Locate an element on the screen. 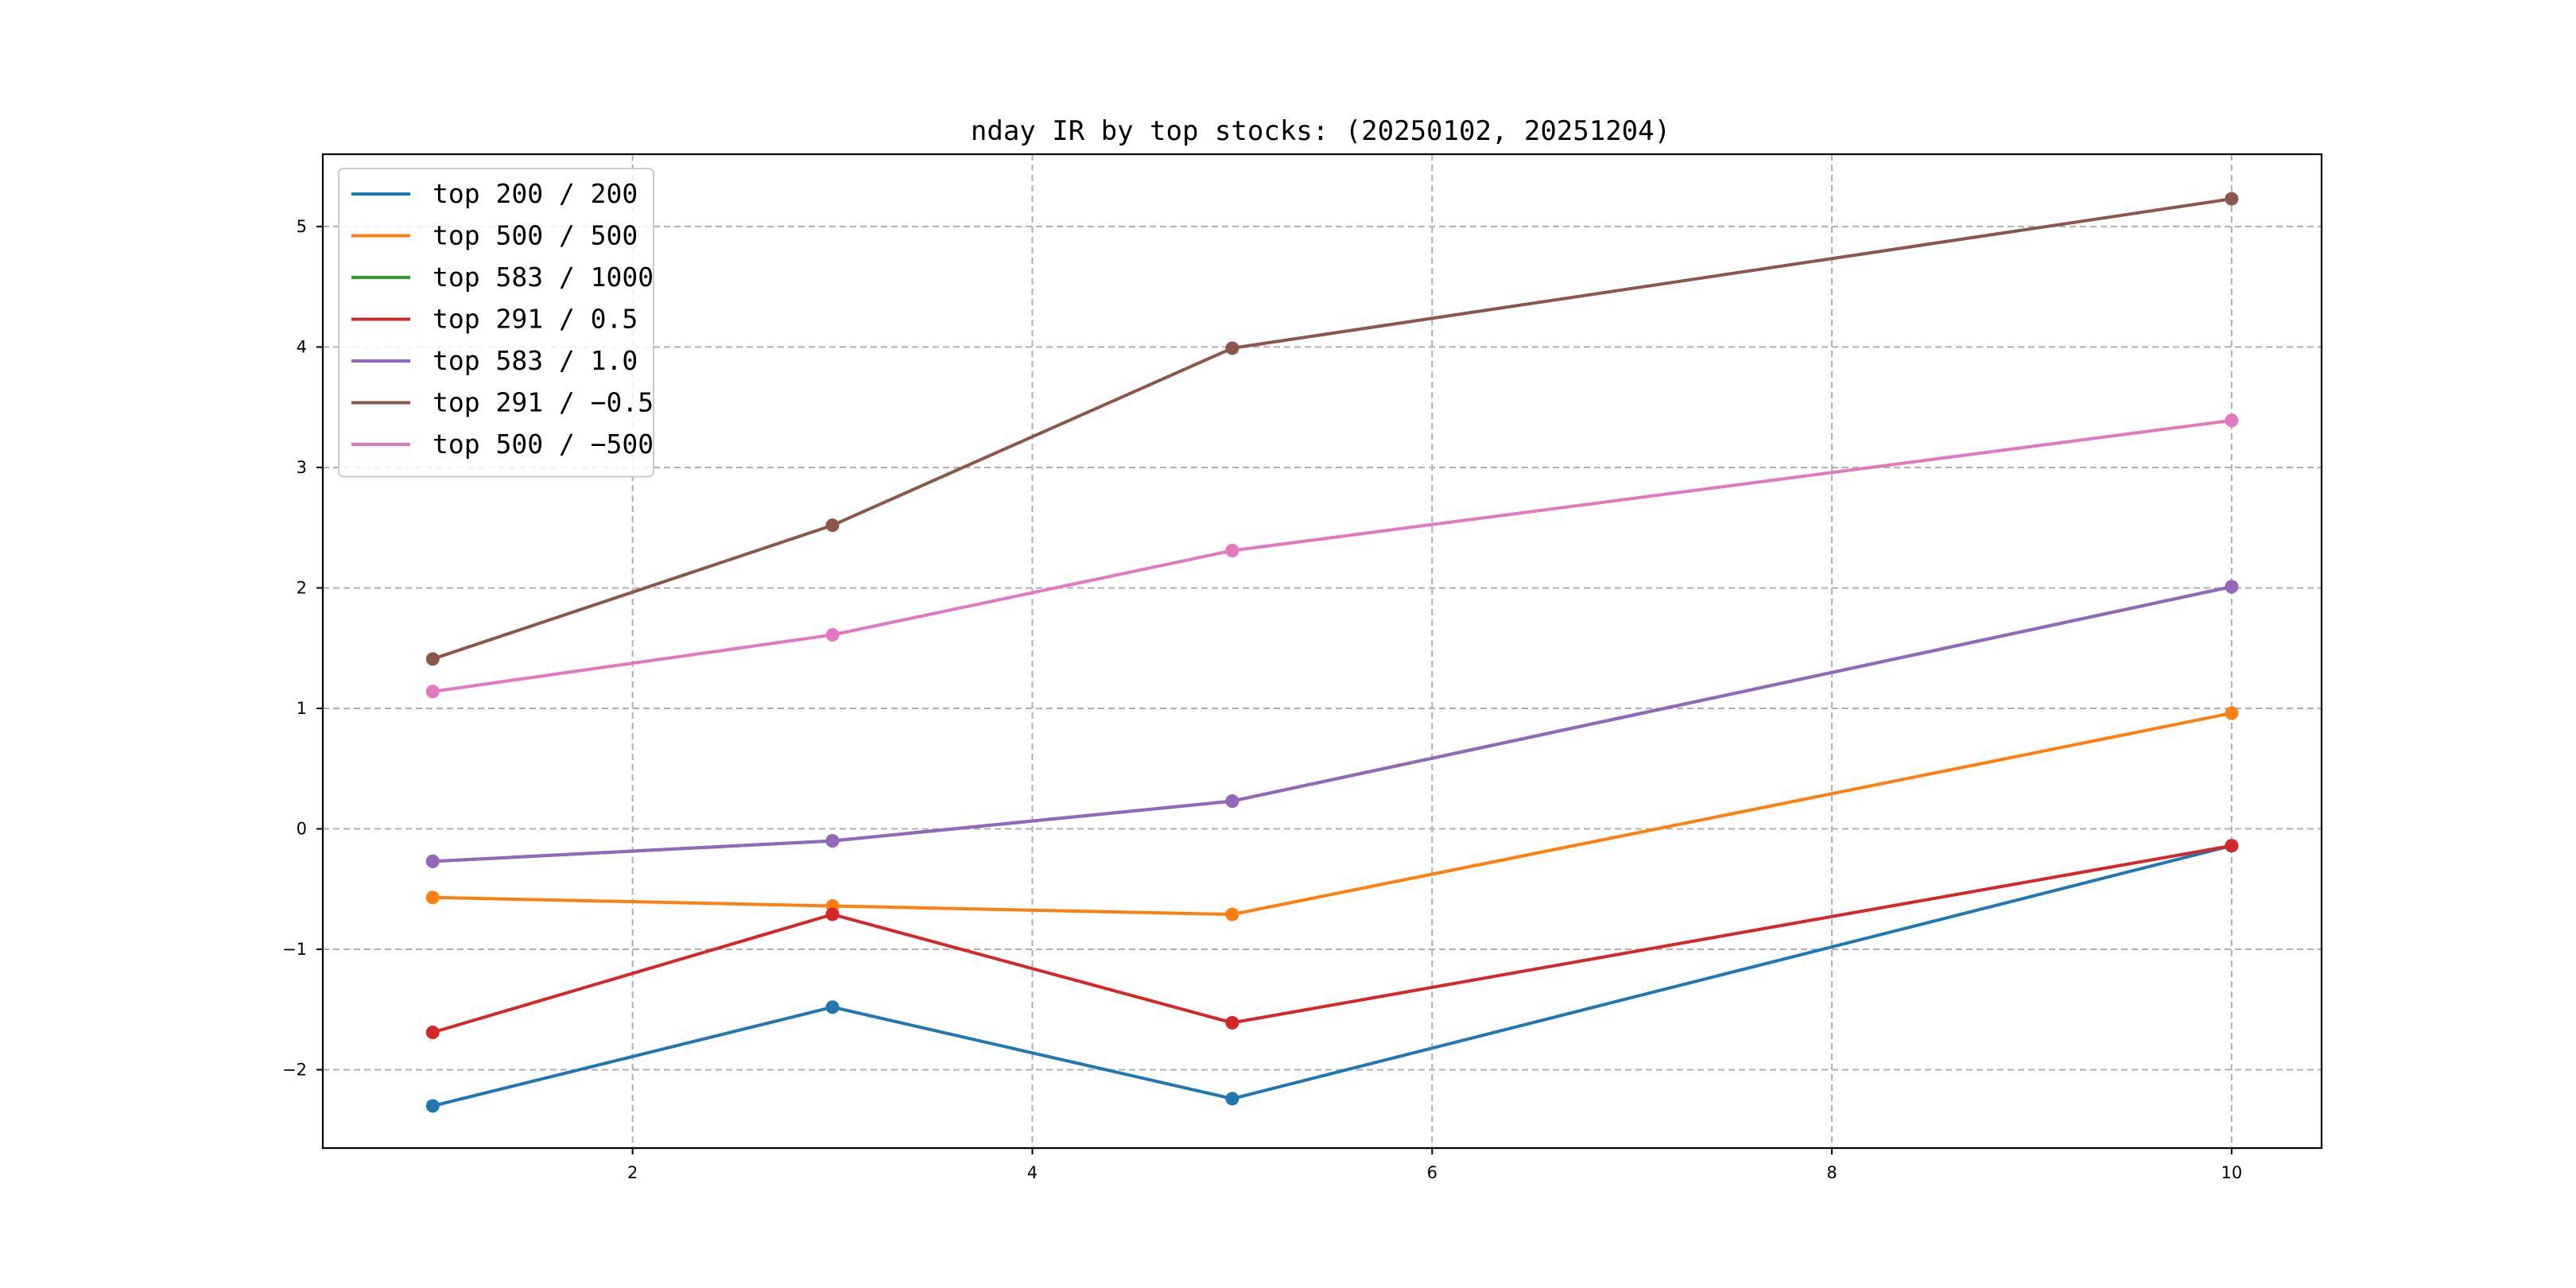 The width and height of the screenshot is (2576, 1288). legend-item: top 583 / 1.0 is located at coordinates (495, 361).